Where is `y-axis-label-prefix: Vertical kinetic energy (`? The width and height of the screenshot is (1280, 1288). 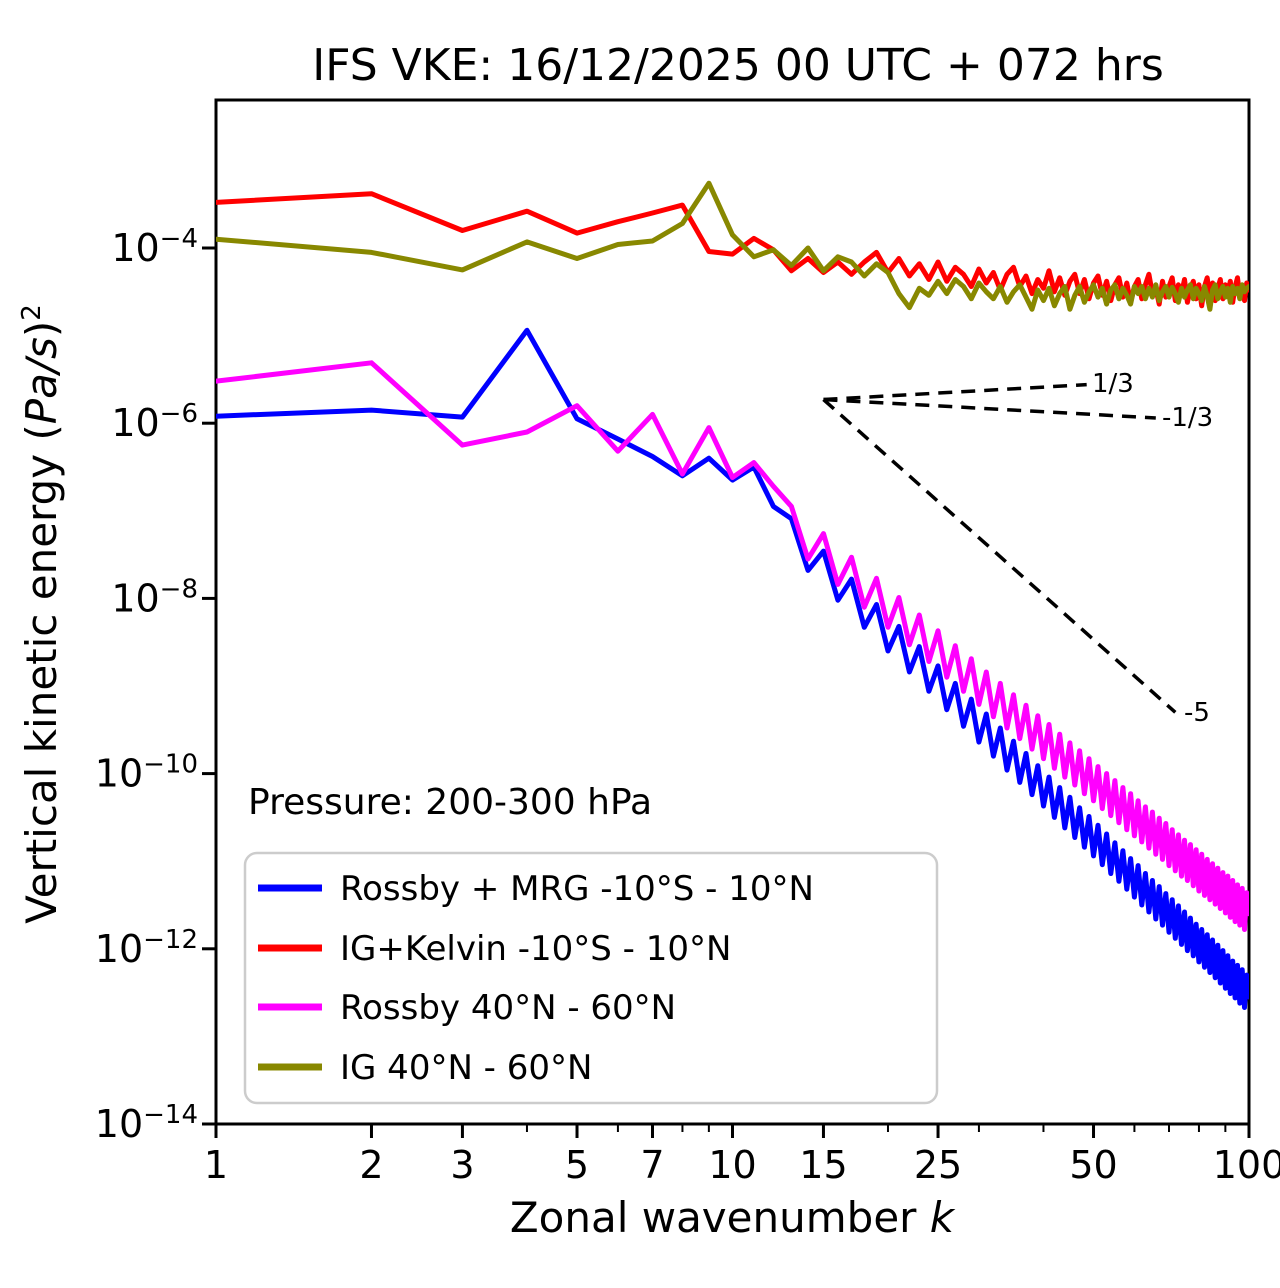
y-axis-label-prefix: Vertical kinetic energy ( is located at coordinates (41, 674).